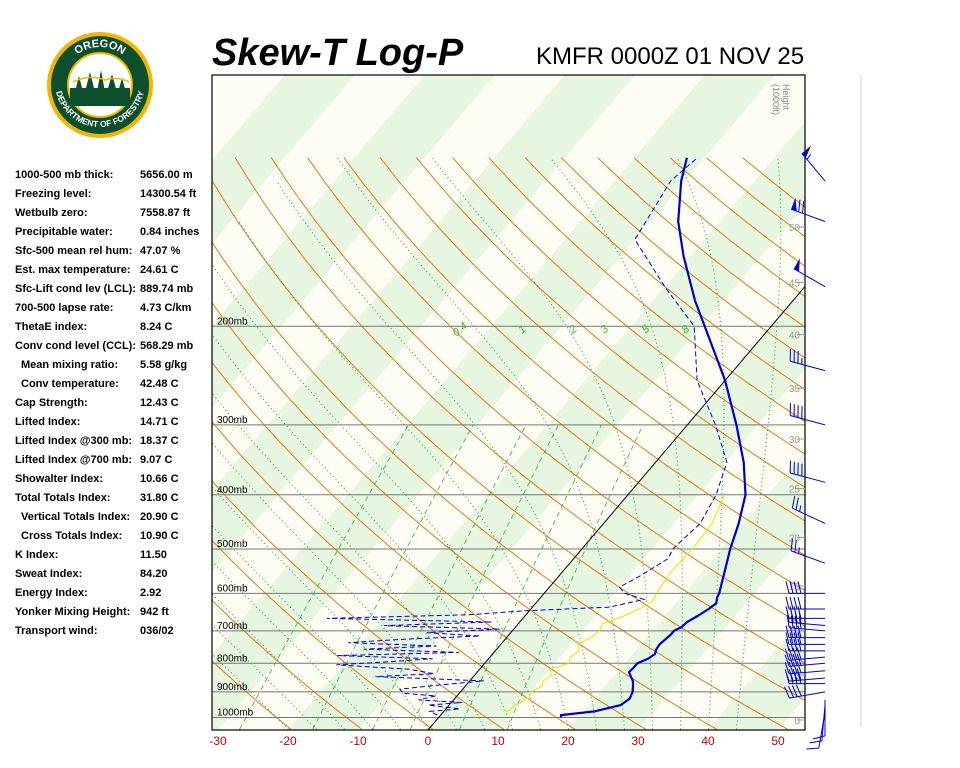 The image size is (960, 768). Describe the element at coordinates (795, 539) in the screenshot. I see `height-tick-label: 20` at that location.